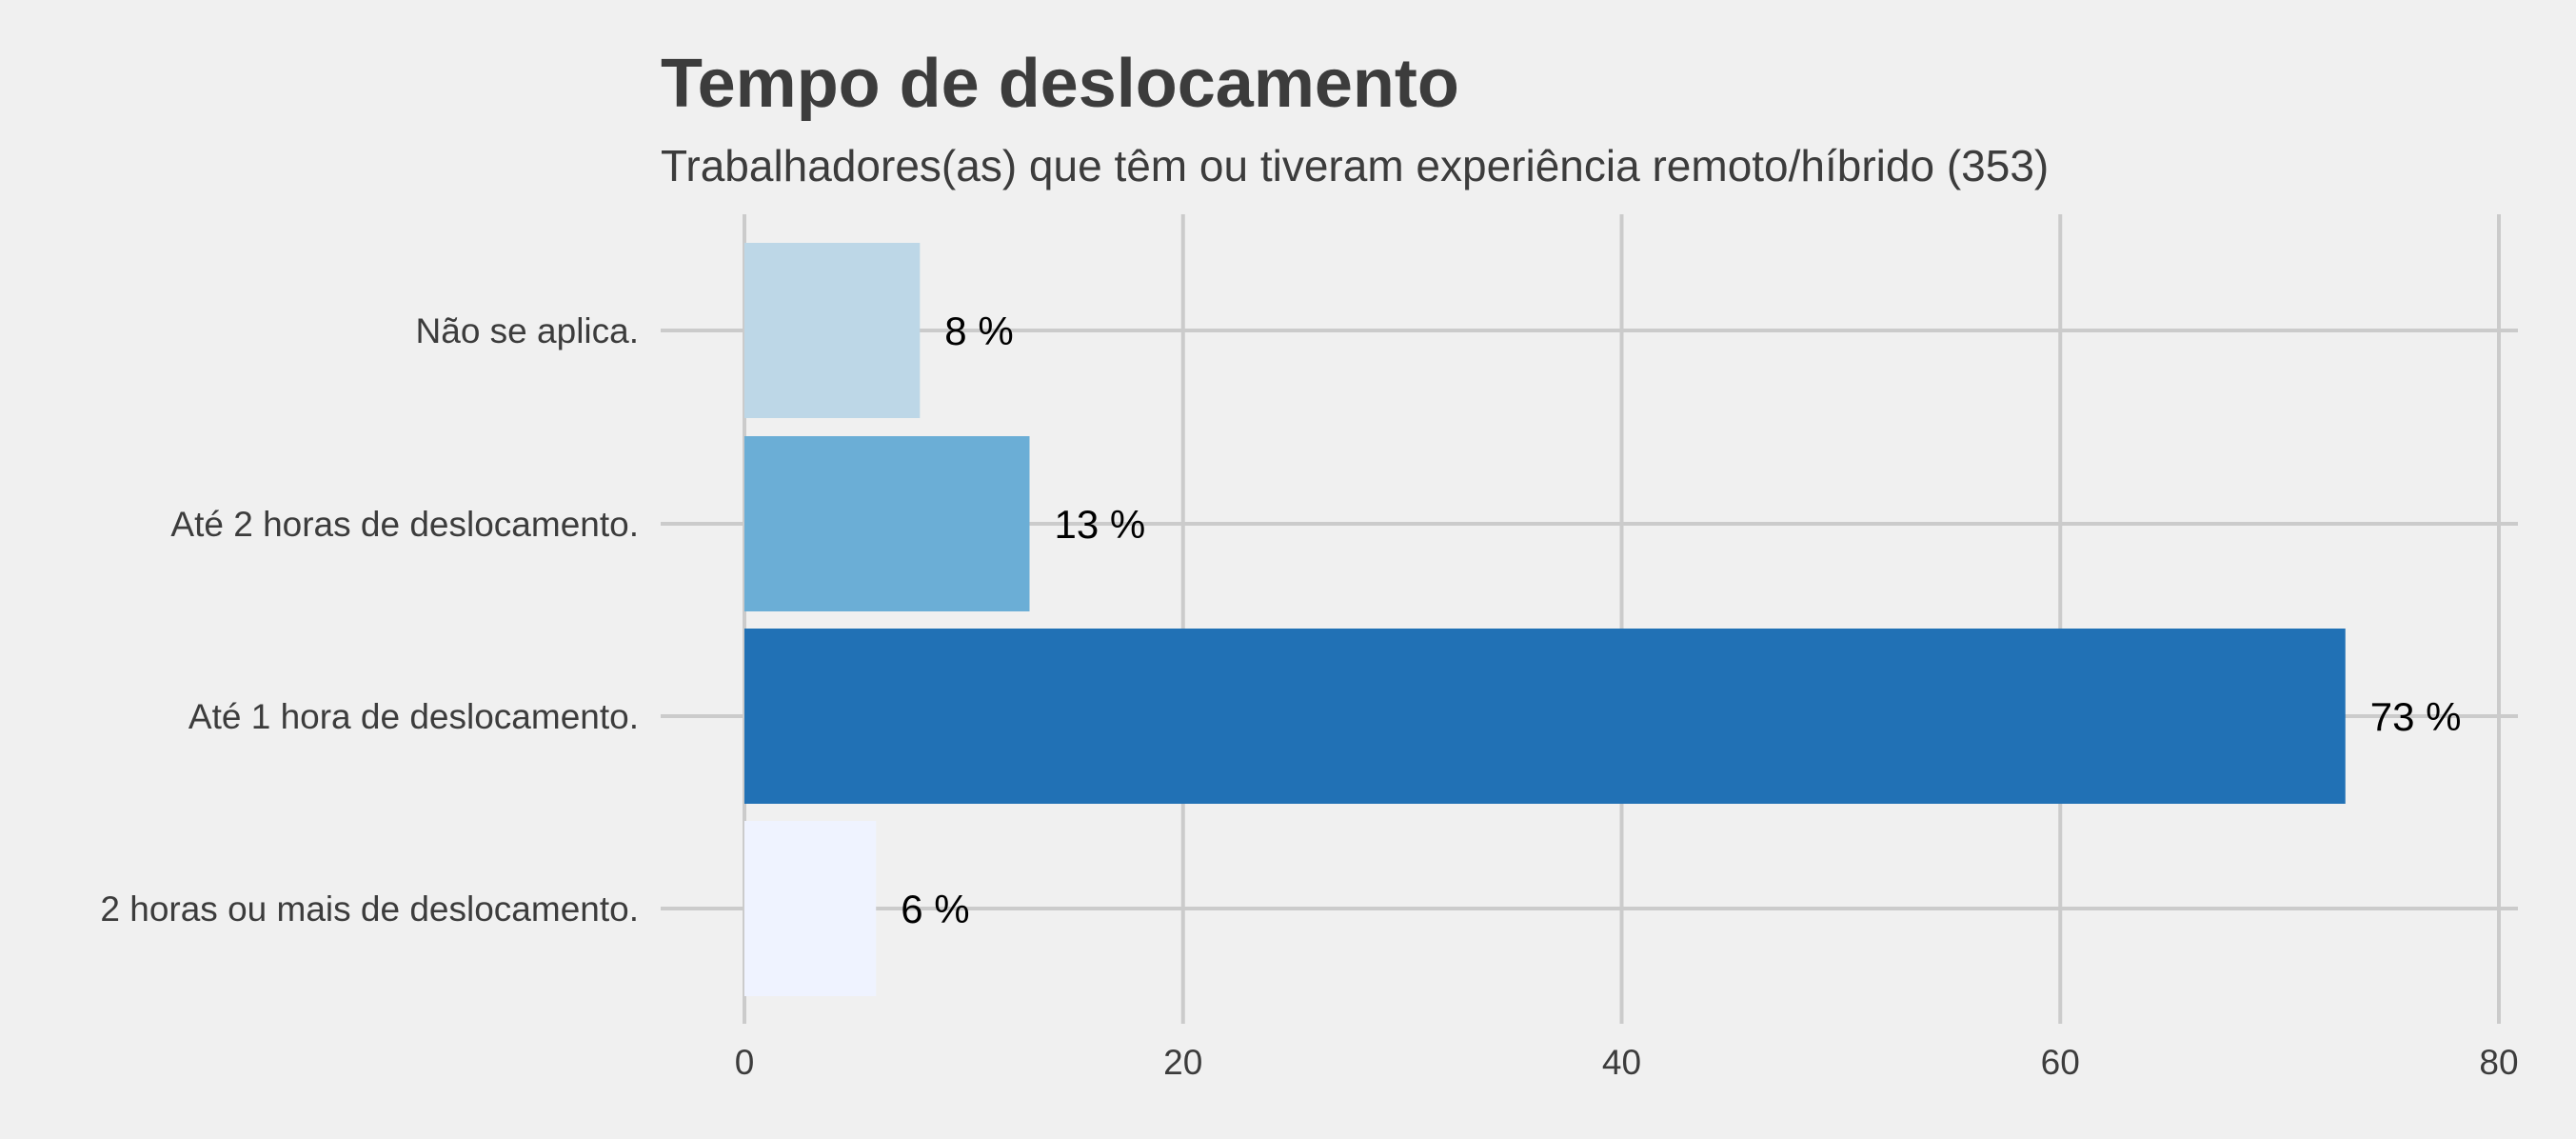  What do you see at coordinates (935, 909) in the screenshot?
I see `data-label-3: 6 %` at bounding box center [935, 909].